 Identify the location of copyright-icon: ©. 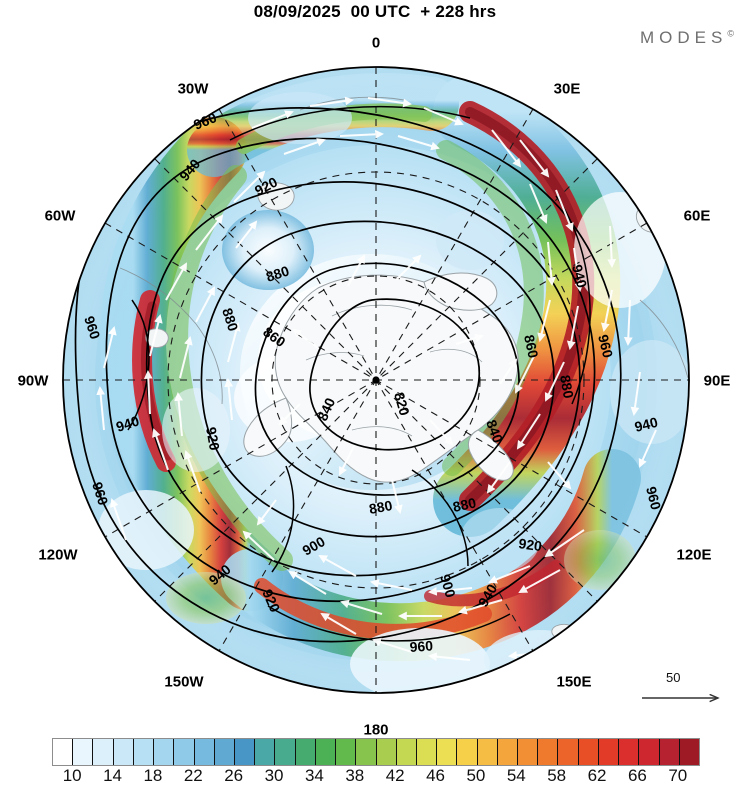
(730, 33).